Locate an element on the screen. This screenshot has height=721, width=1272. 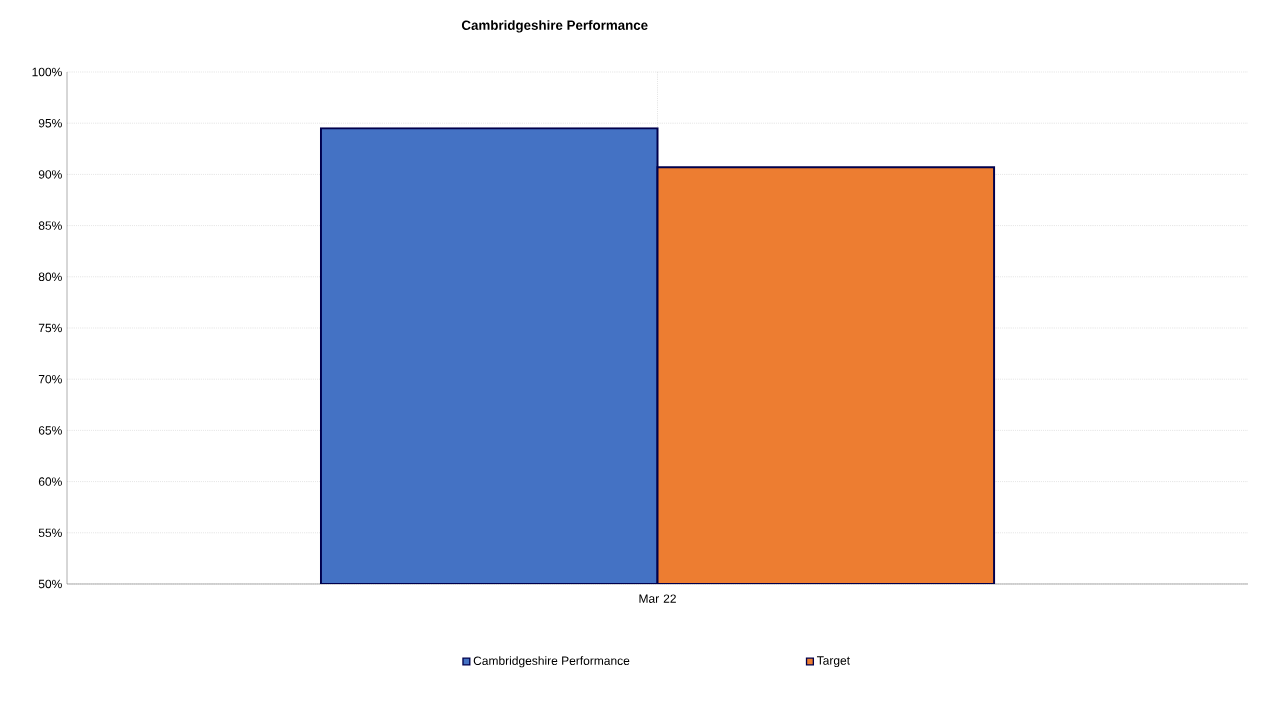
y-tick-label: 100% is located at coordinates (47, 72).